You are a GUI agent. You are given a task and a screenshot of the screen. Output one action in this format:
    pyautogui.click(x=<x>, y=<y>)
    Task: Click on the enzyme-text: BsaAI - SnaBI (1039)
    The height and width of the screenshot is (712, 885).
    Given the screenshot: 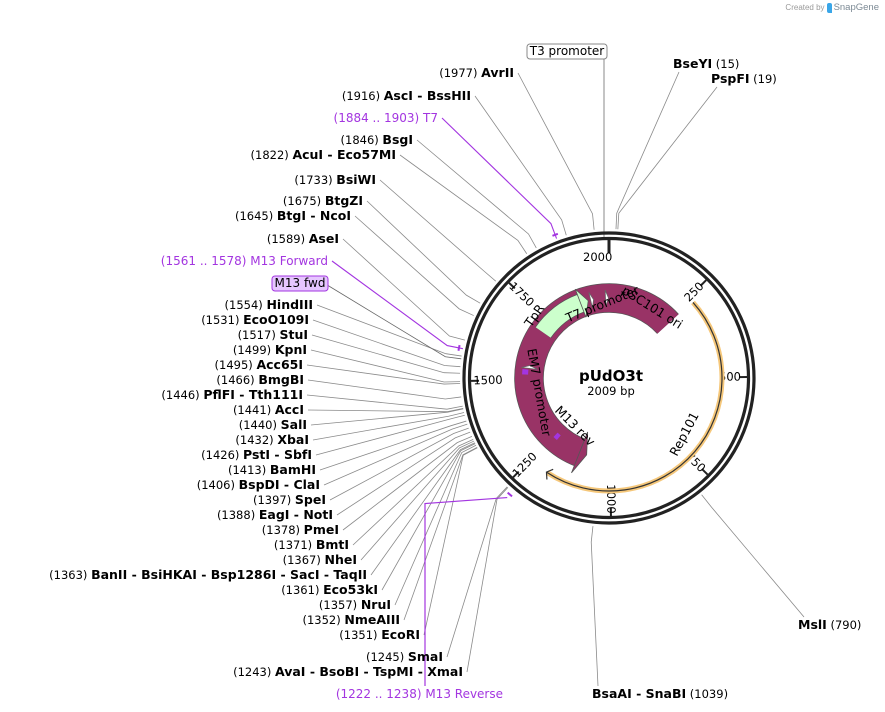 What is the action you would take?
    pyautogui.click(x=660, y=693)
    